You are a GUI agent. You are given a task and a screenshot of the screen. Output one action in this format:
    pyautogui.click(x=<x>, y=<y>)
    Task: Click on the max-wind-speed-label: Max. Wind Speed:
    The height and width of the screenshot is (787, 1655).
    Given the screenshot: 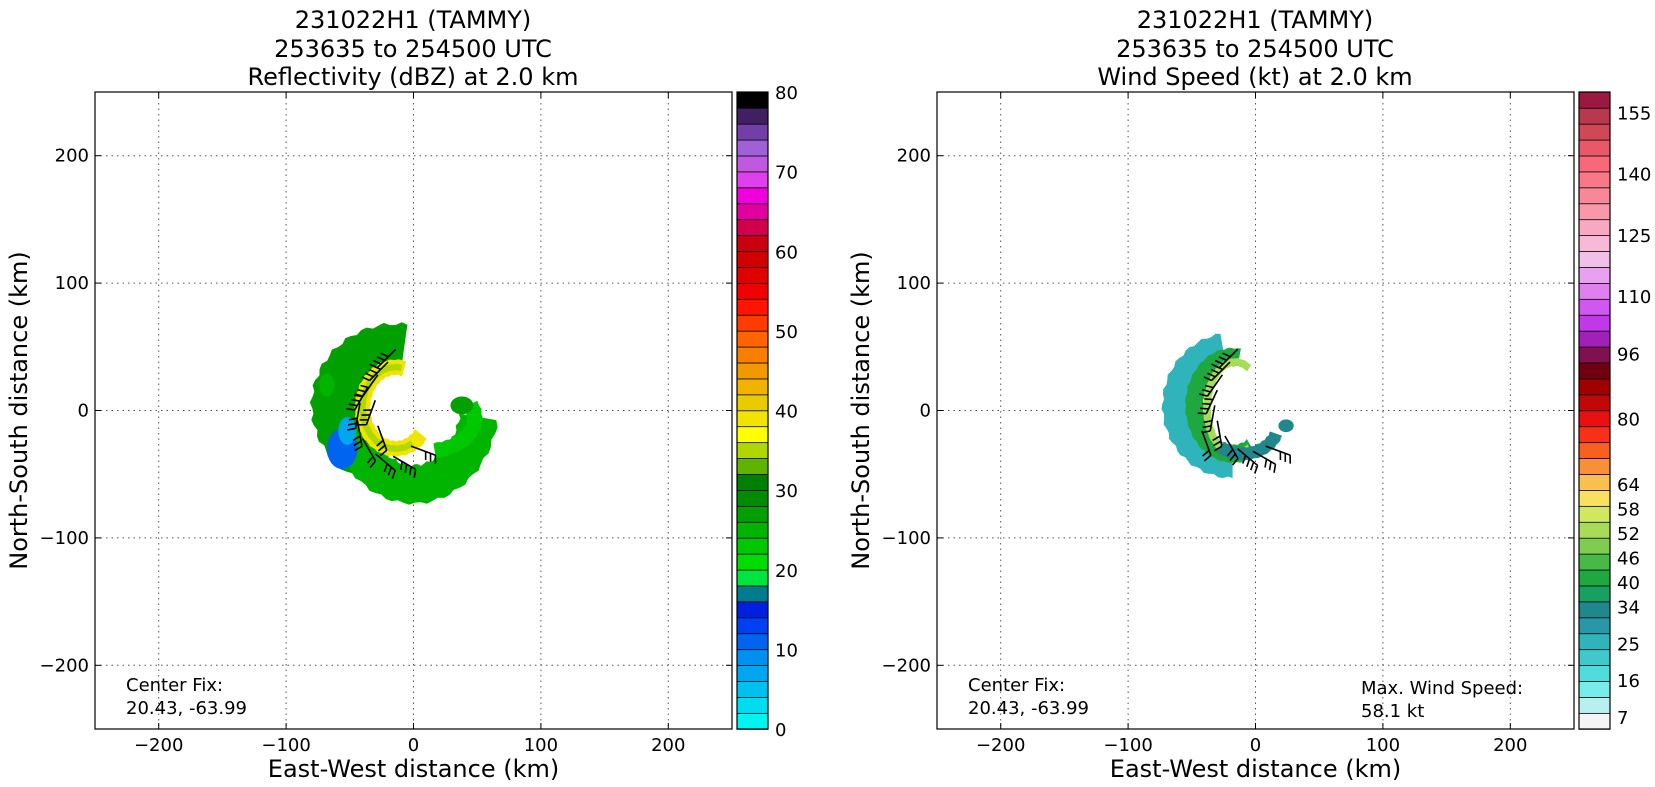 What is the action you would take?
    pyautogui.click(x=1442, y=688)
    